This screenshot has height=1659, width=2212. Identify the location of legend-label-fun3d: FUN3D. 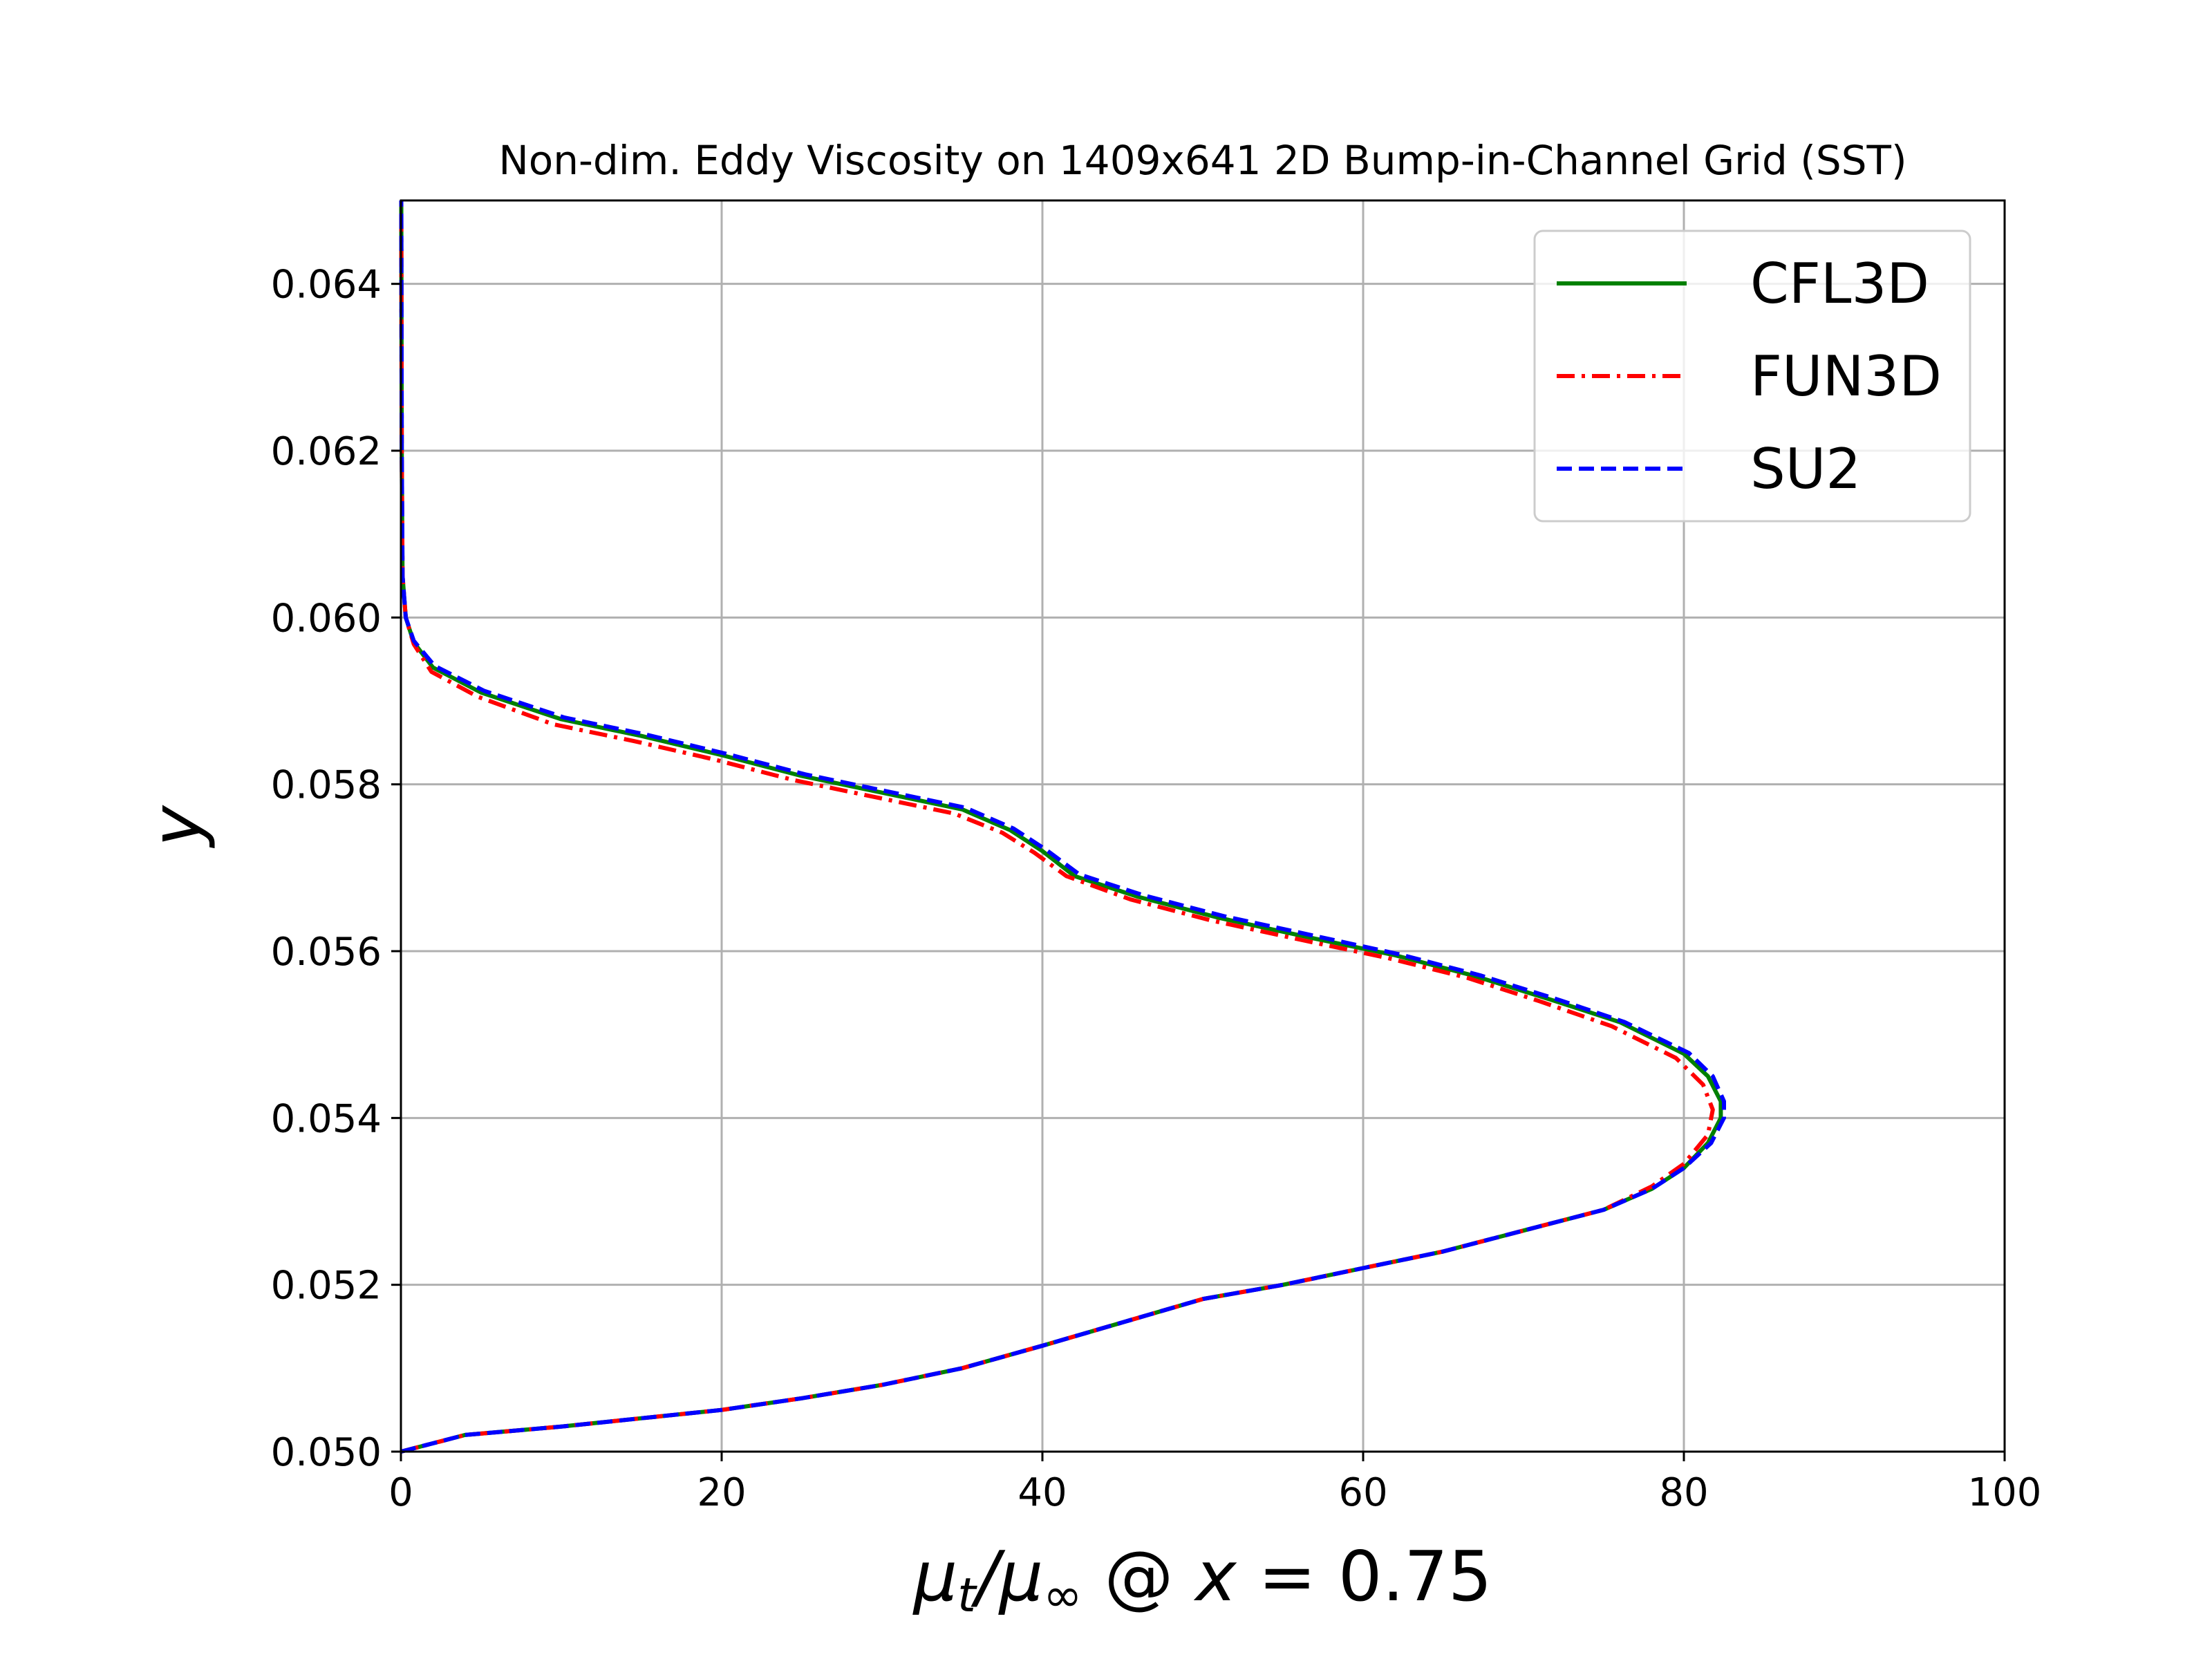
(1846, 377).